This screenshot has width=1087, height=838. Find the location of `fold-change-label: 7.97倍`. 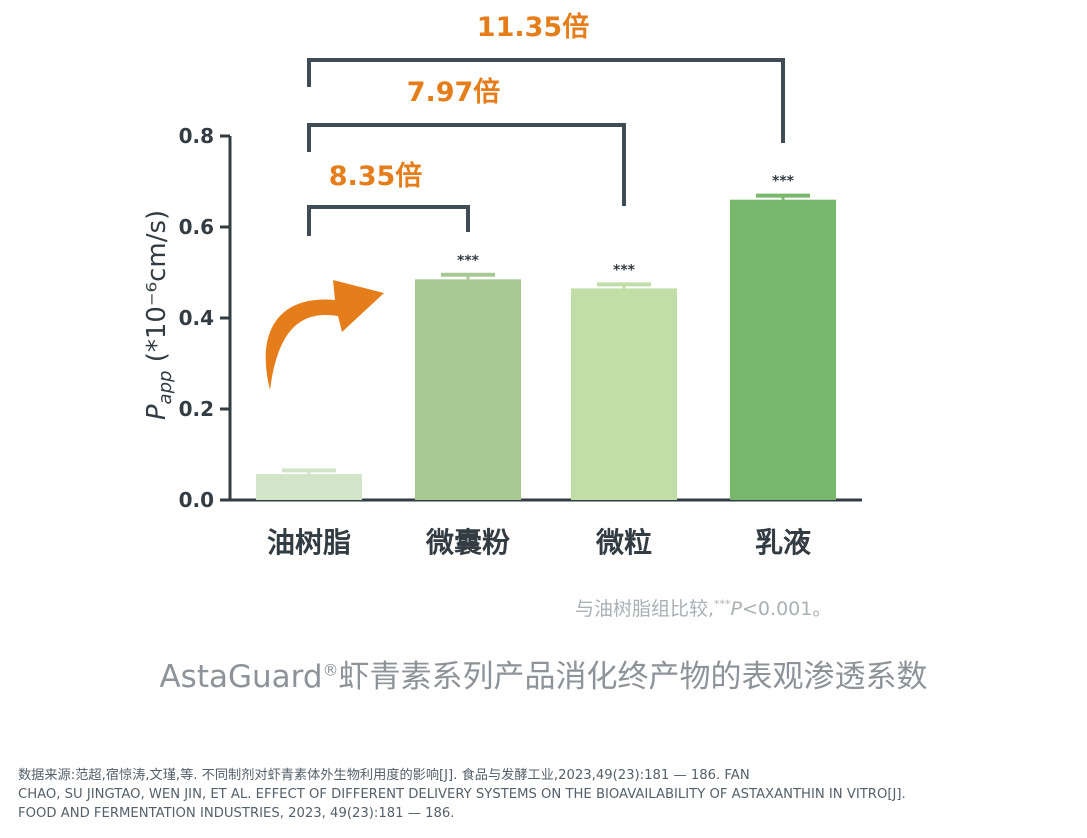

fold-change-label: 7.97倍 is located at coordinates (454, 92).